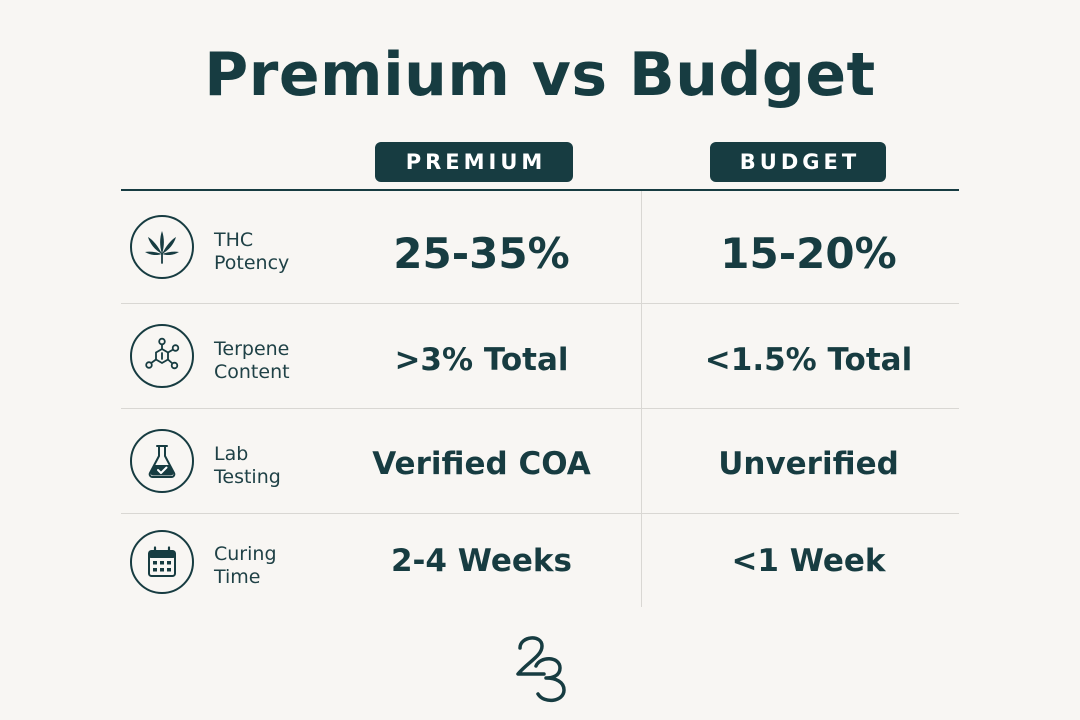  Describe the element at coordinates (162, 247) in the screenshot. I see `cannabis-leaf-icon` at that location.